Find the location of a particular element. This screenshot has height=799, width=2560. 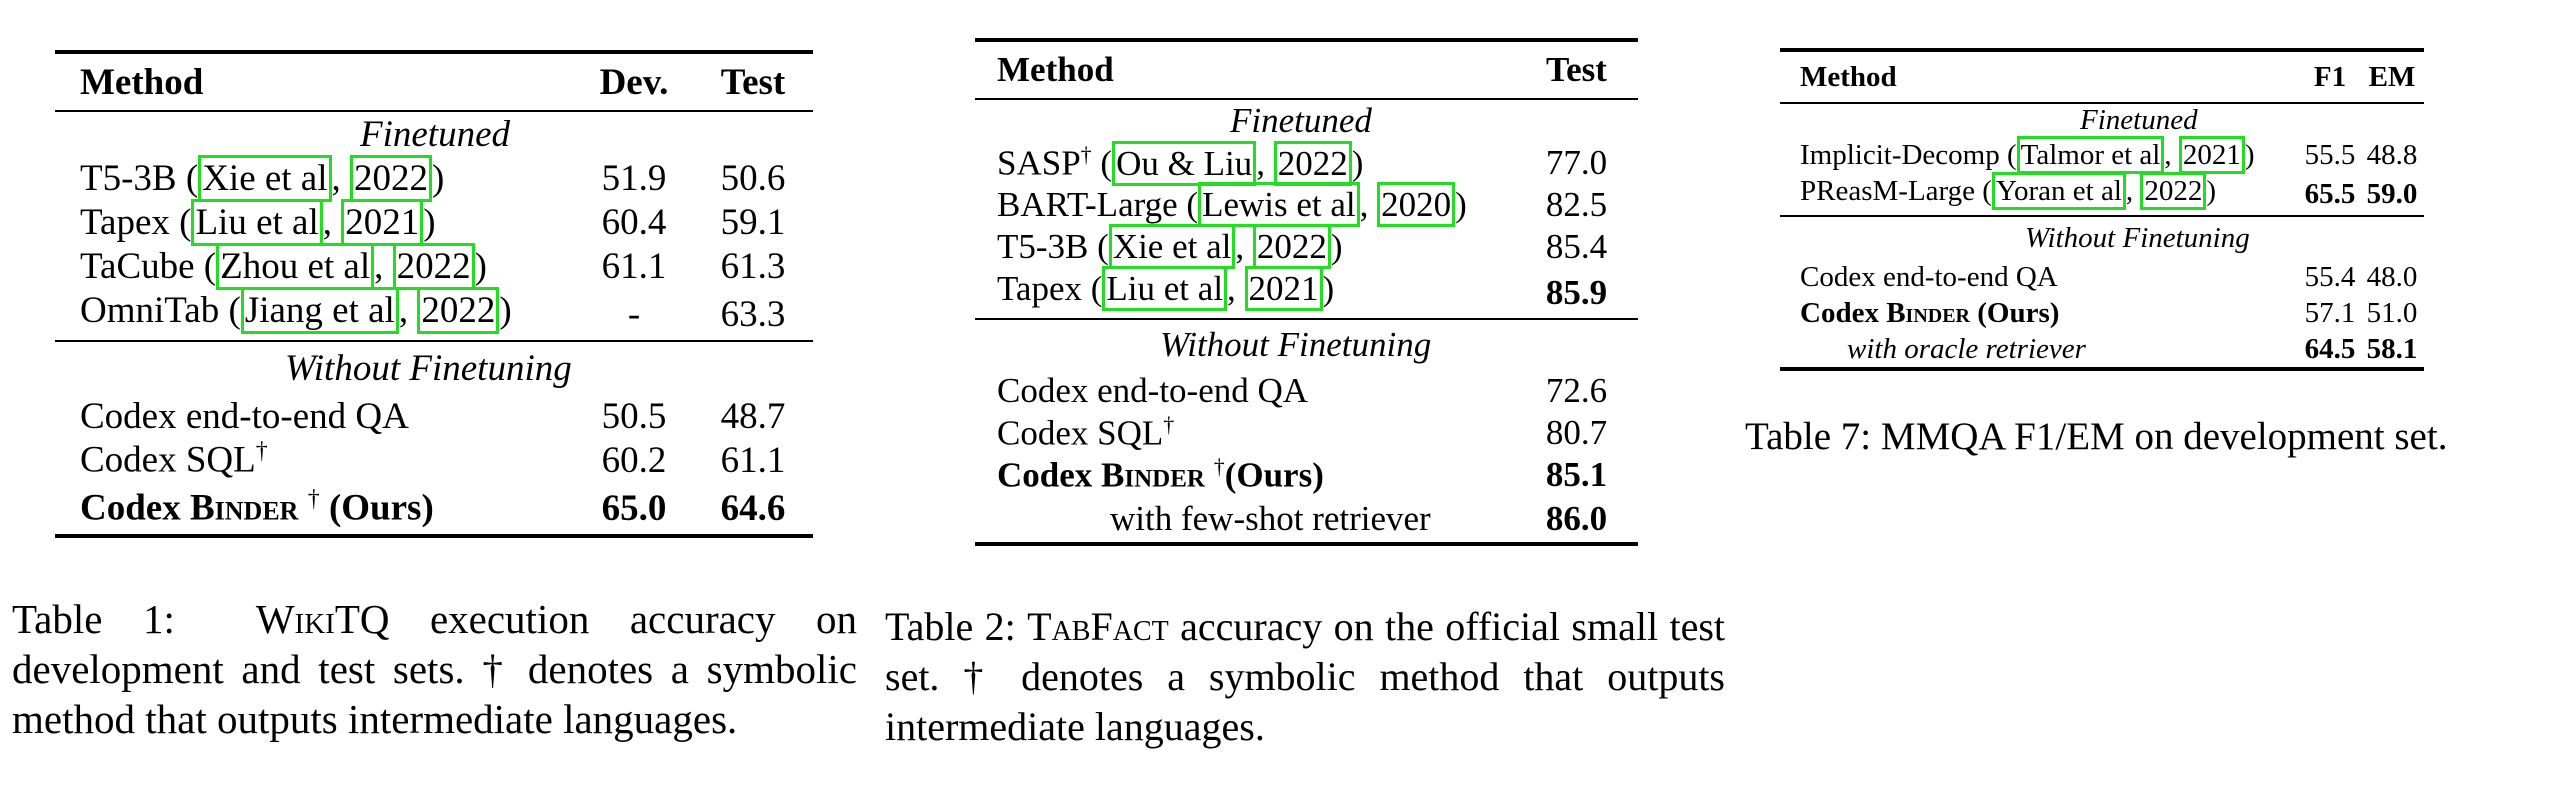

table-row: Codex end-to-end QA 50.5 48.7 is located at coordinates (433, 416).